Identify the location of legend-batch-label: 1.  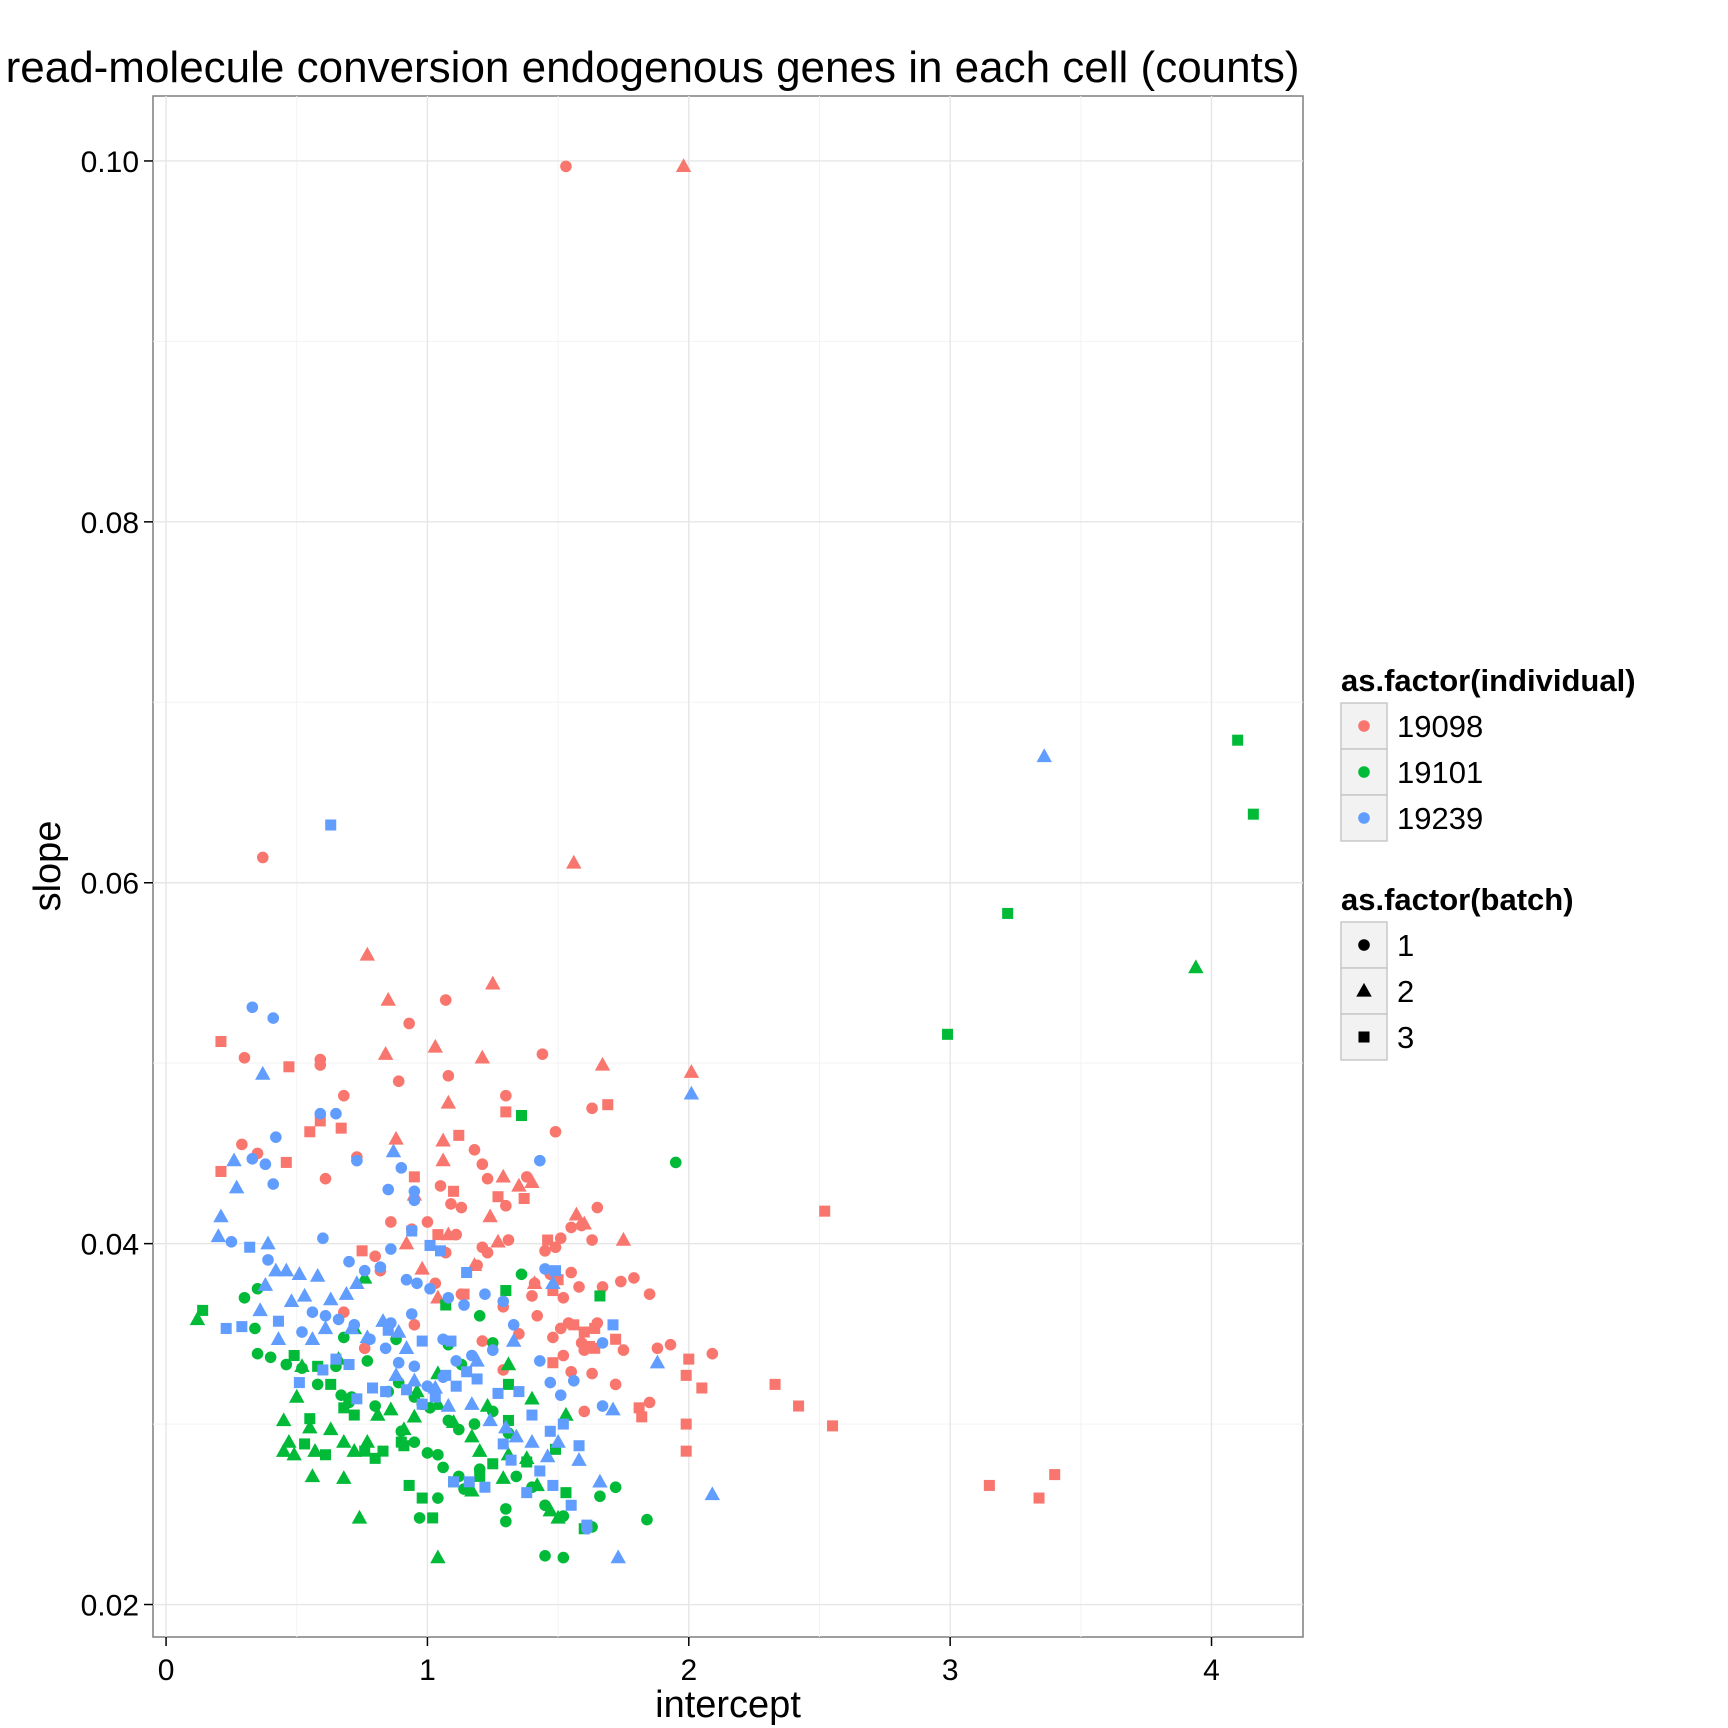
(1405, 945).